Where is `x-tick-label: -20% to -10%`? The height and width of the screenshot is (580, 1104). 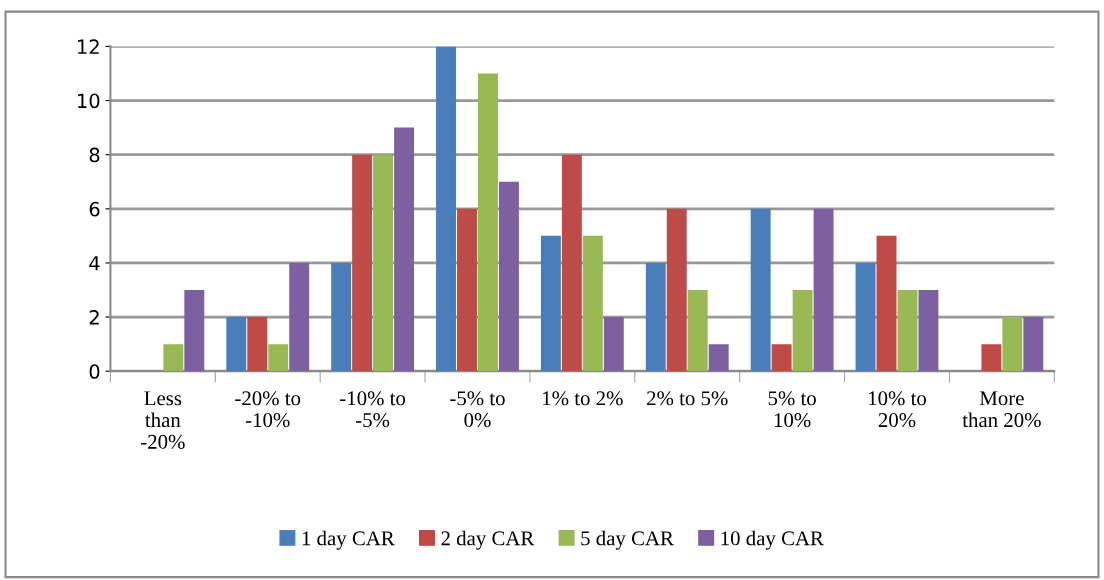 x-tick-label: -20% to -10% is located at coordinates (268, 409).